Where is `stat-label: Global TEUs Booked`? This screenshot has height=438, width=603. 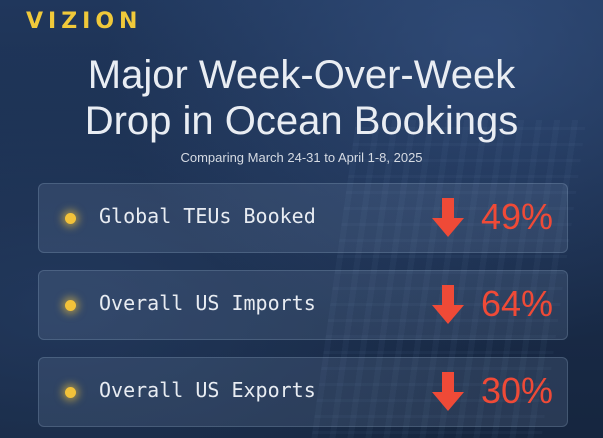 stat-label: Global TEUs Booked is located at coordinates (207, 216).